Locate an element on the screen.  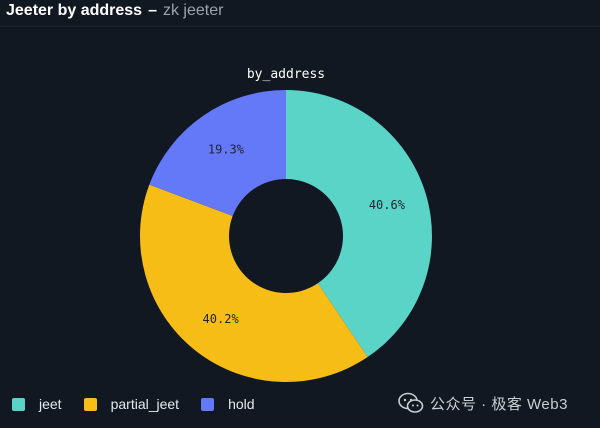
chart-legend: jeet partial_jeet hold is located at coordinates (144, 404).